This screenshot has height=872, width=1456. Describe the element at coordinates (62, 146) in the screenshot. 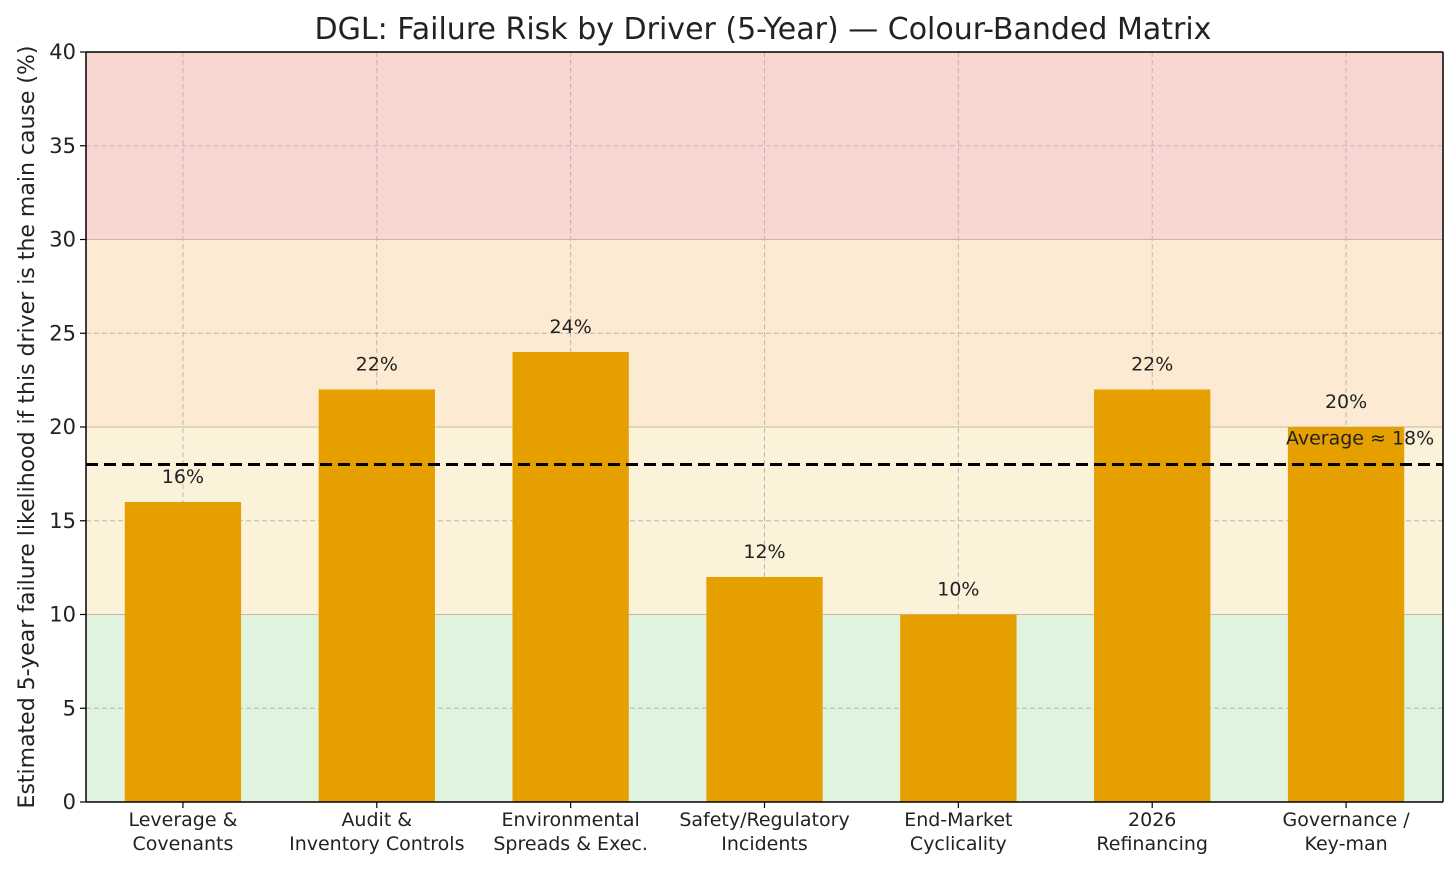

I see `y-tick-label: 35` at that location.